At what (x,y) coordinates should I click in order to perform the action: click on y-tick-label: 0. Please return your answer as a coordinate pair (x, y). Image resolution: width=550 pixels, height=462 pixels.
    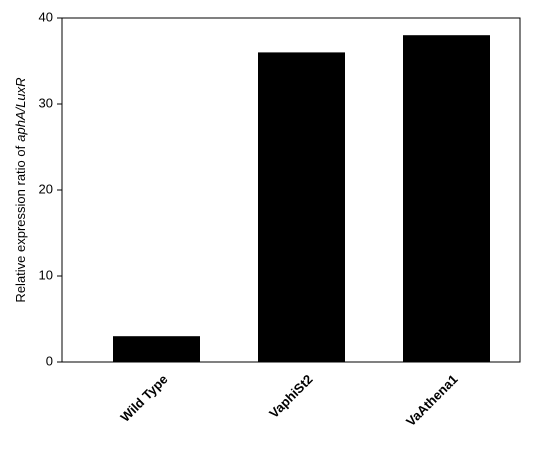
    Looking at the image, I should click on (49, 360).